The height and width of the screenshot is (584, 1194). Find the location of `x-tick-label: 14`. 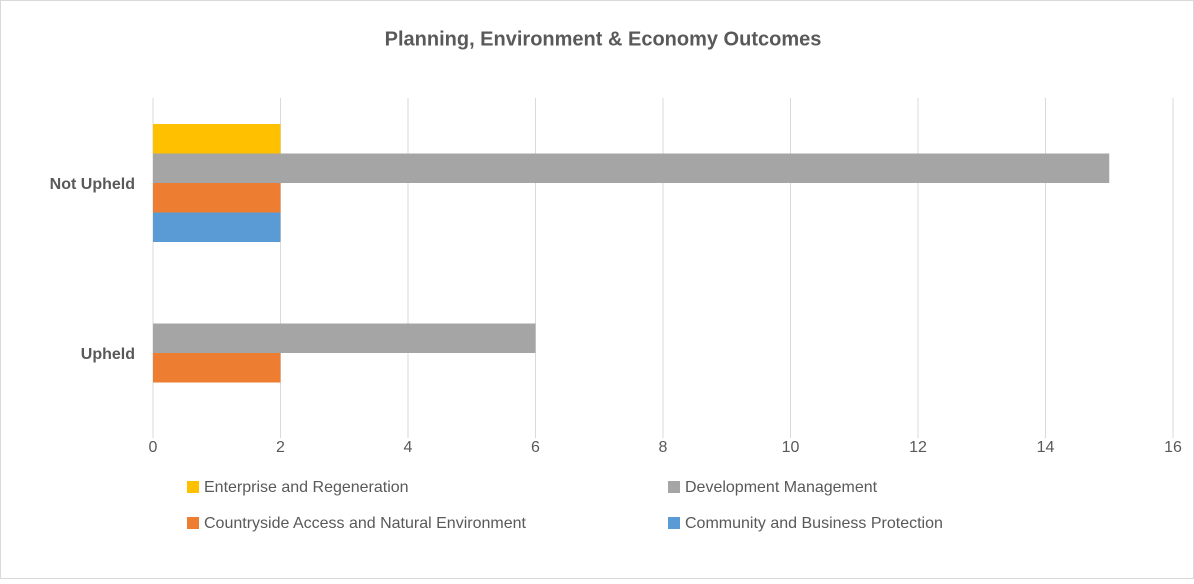

x-tick-label: 14 is located at coordinates (1046, 447).